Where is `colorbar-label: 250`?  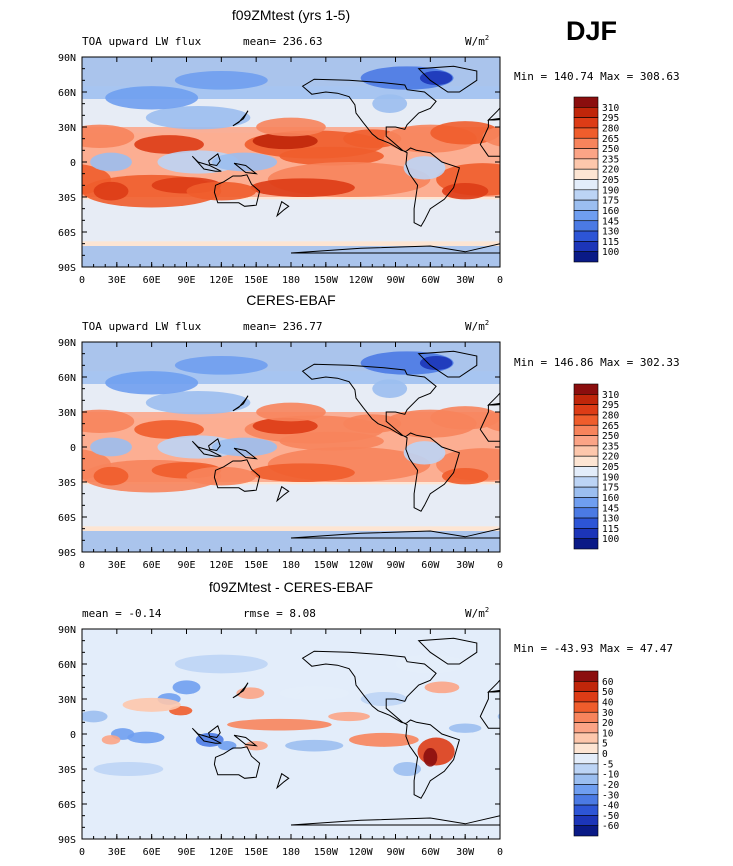 colorbar-label: 250 is located at coordinates (610, 436).